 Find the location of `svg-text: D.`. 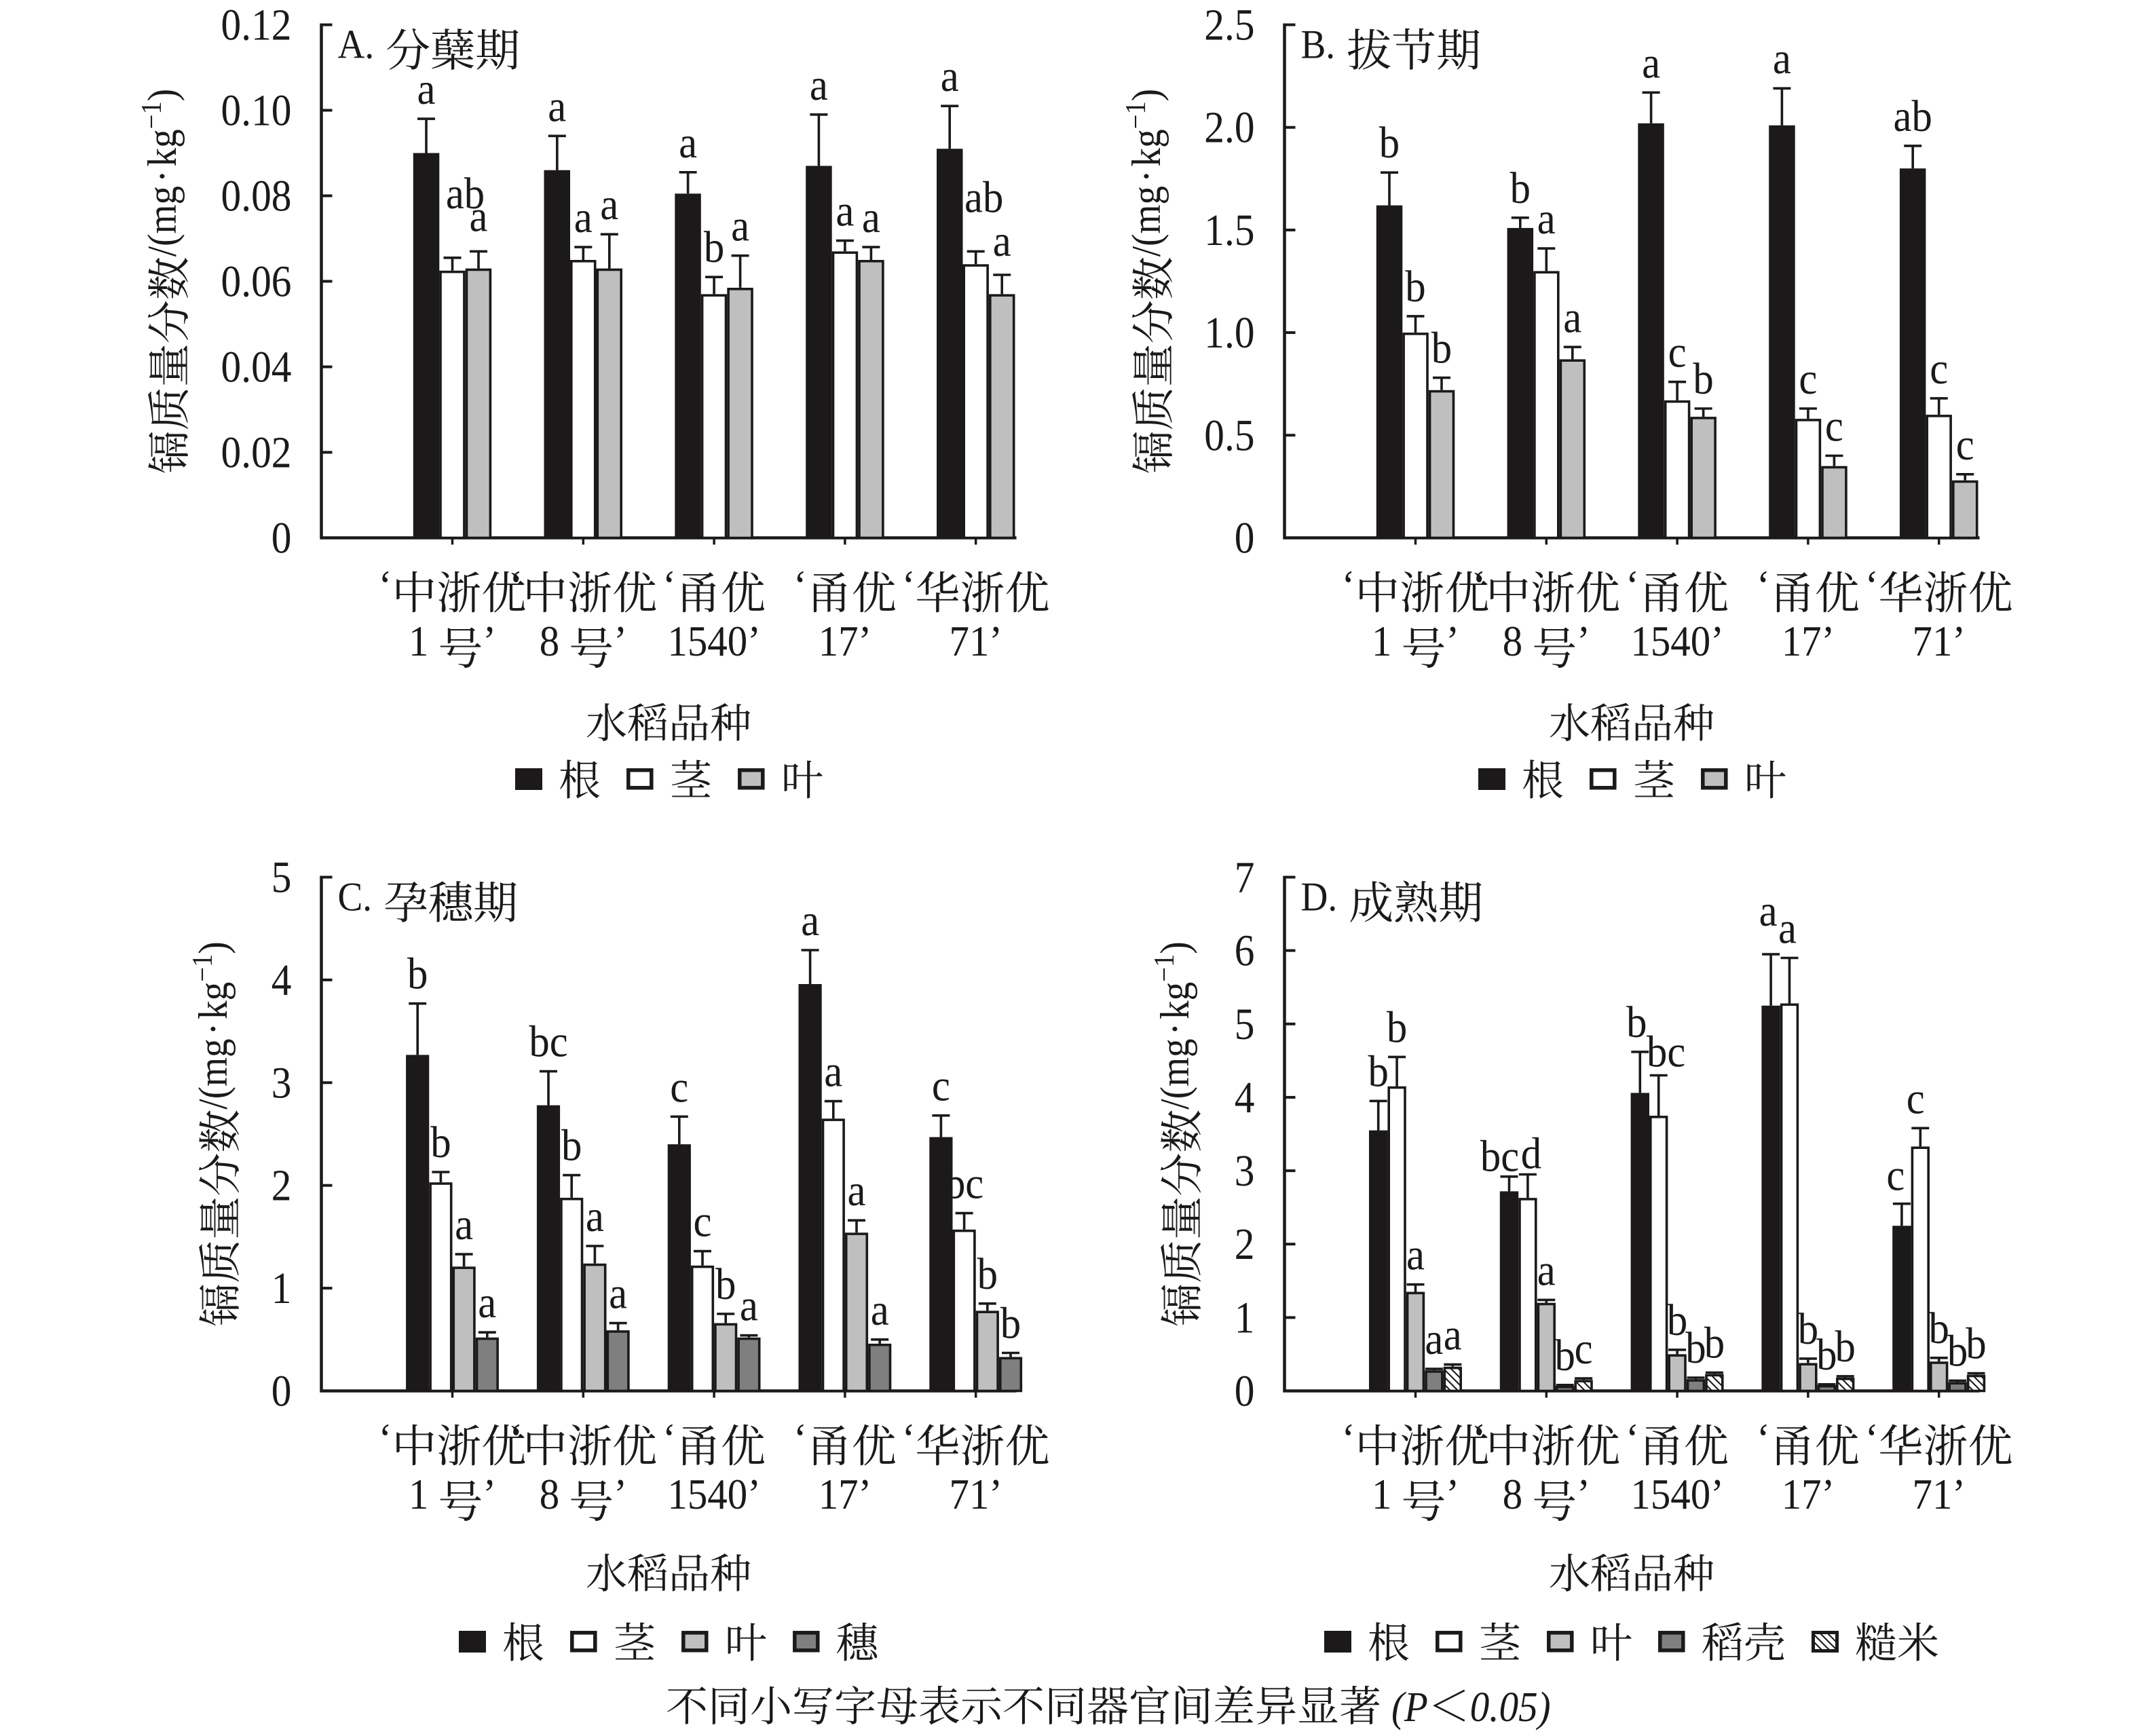

svg-text: D. is located at coordinates (1319, 898).